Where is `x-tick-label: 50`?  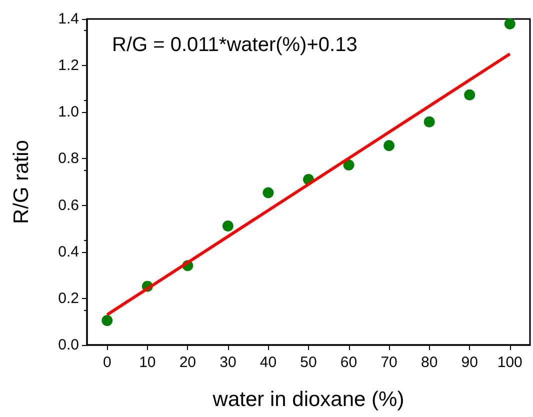 x-tick-label: 50 is located at coordinates (308, 362).